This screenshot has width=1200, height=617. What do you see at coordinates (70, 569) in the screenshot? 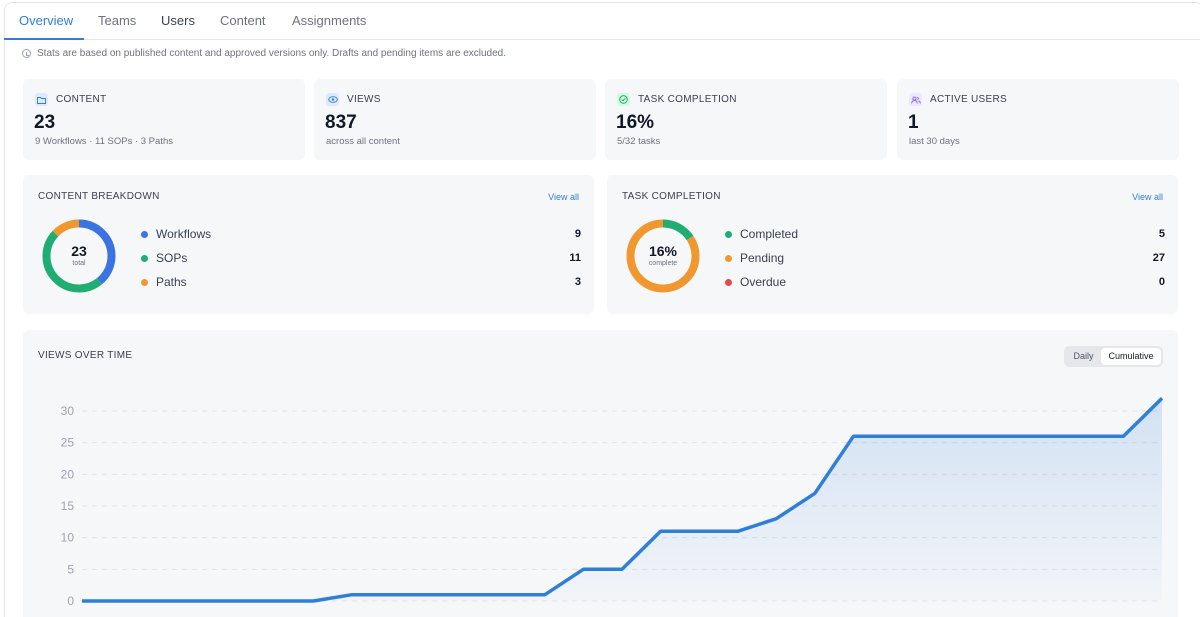
I see `y-tick-label: 5` at bounding box center [70, 569].